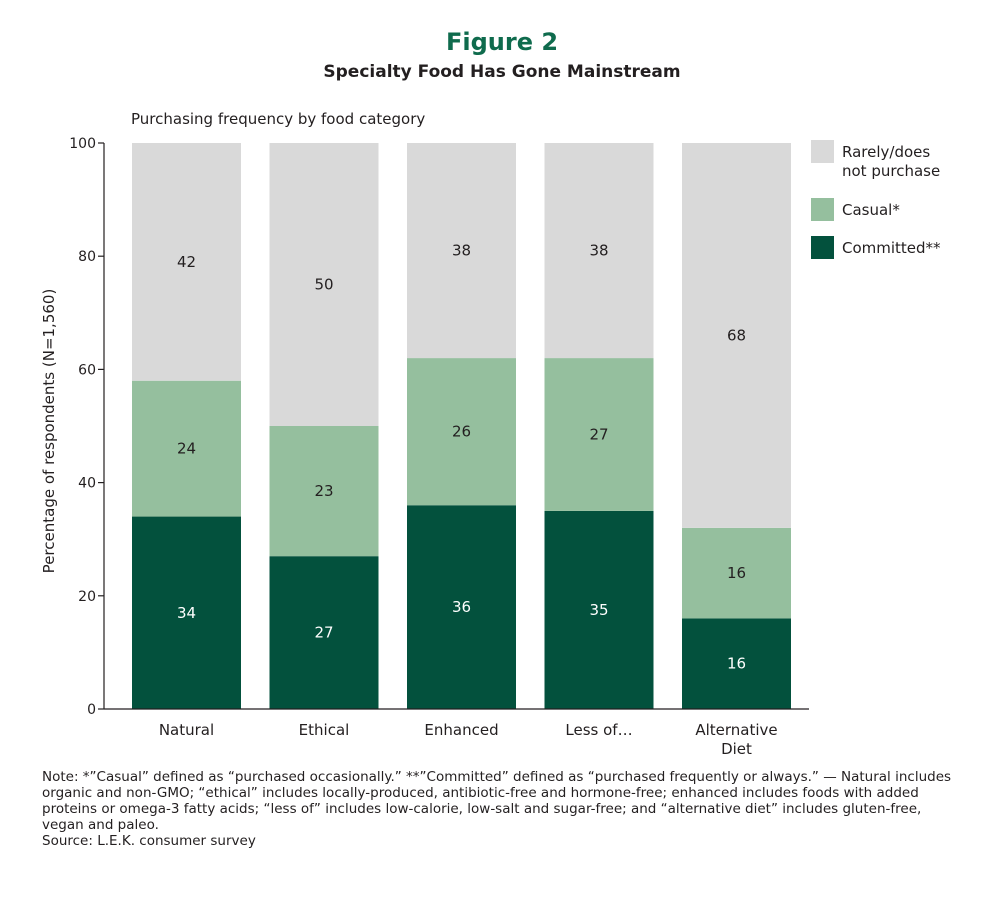 The height and width of the screenshot is (900, 1004). I want to click on y-tick-label: 40, so click(87, 484).